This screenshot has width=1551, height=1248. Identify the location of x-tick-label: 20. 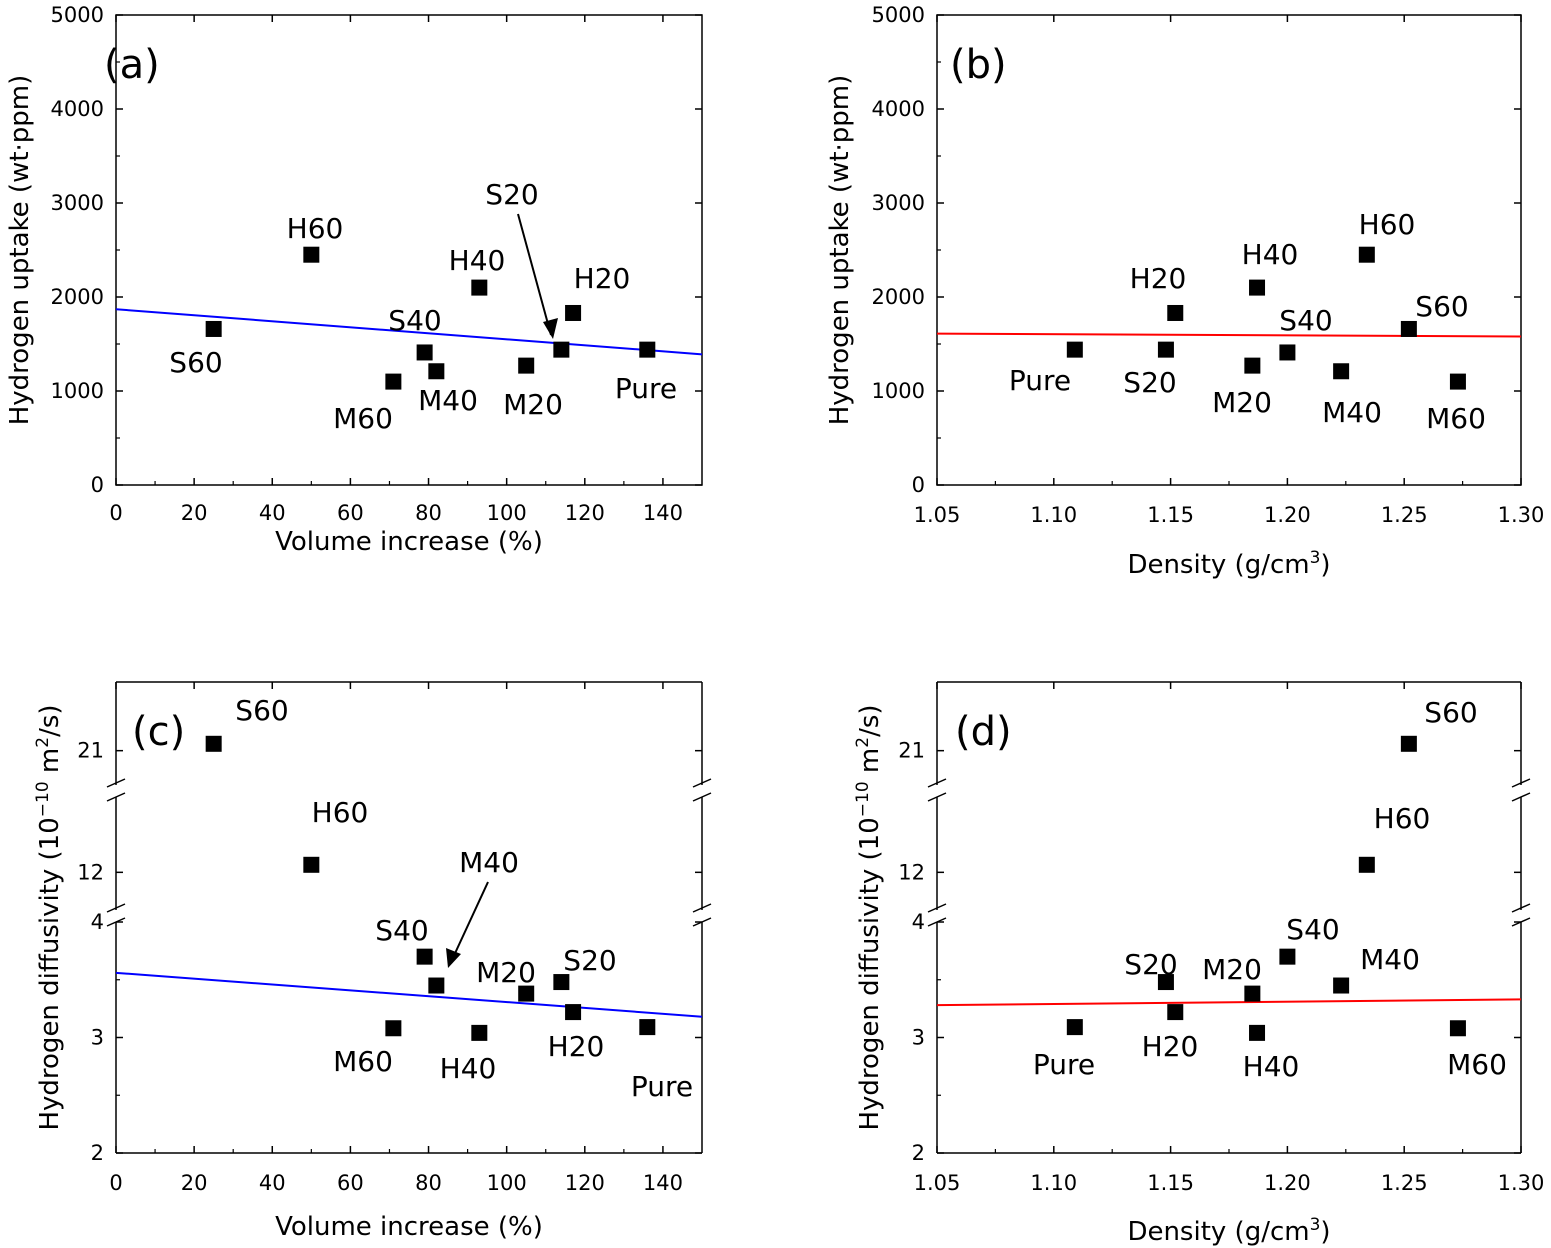
(194, 1183).